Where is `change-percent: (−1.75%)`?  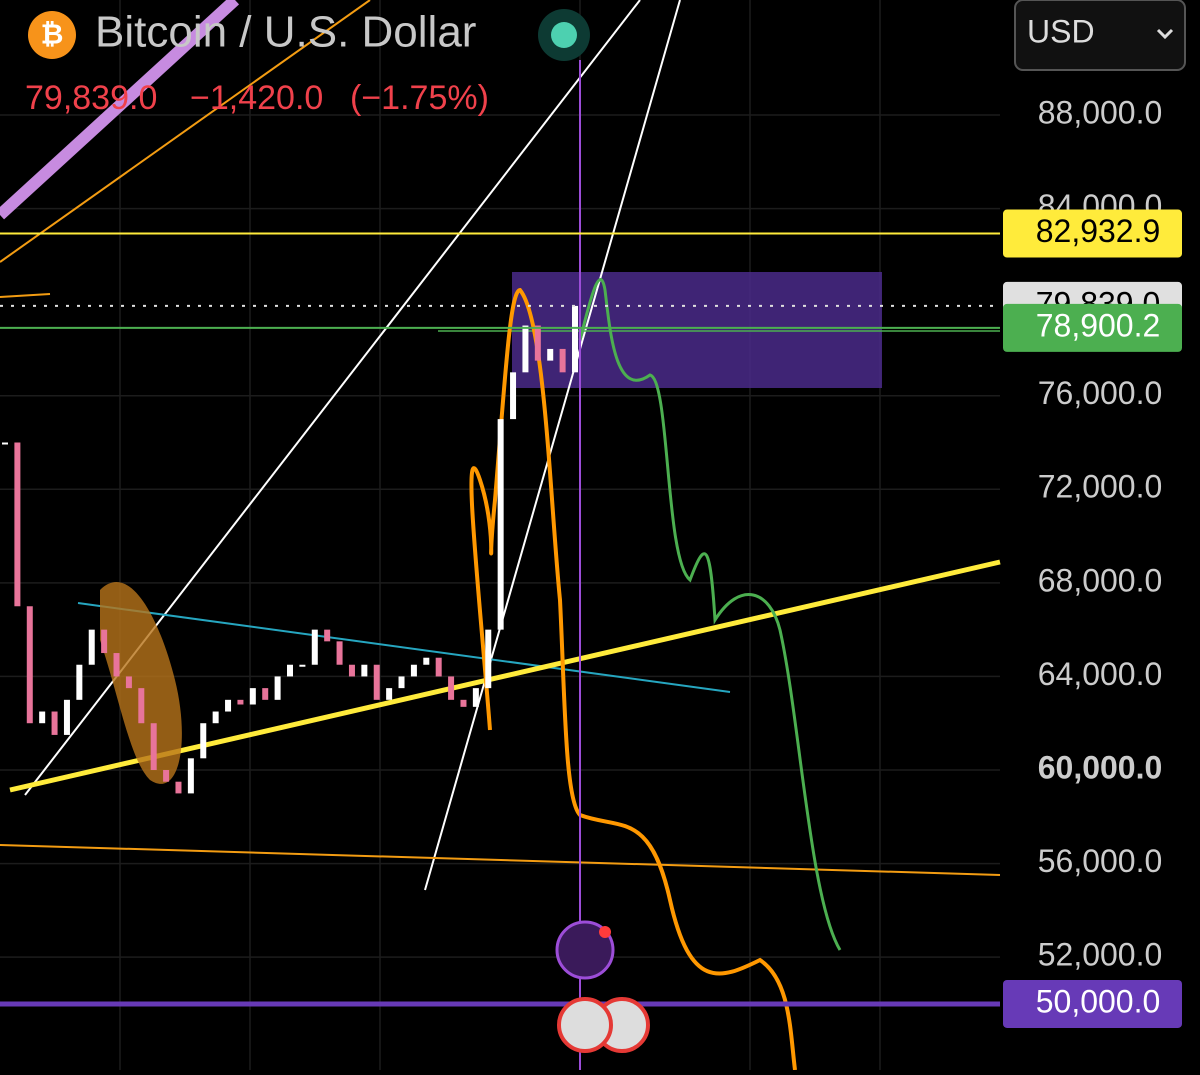 change-percent: (−1.75%) is located at coordinates (419, 98).